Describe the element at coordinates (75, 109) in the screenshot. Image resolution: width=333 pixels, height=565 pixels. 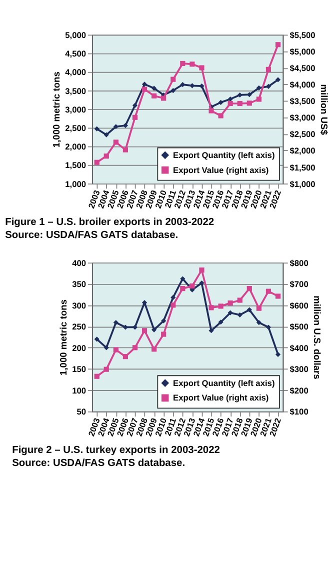
I see `y-tick-label: 3,000` at that location.